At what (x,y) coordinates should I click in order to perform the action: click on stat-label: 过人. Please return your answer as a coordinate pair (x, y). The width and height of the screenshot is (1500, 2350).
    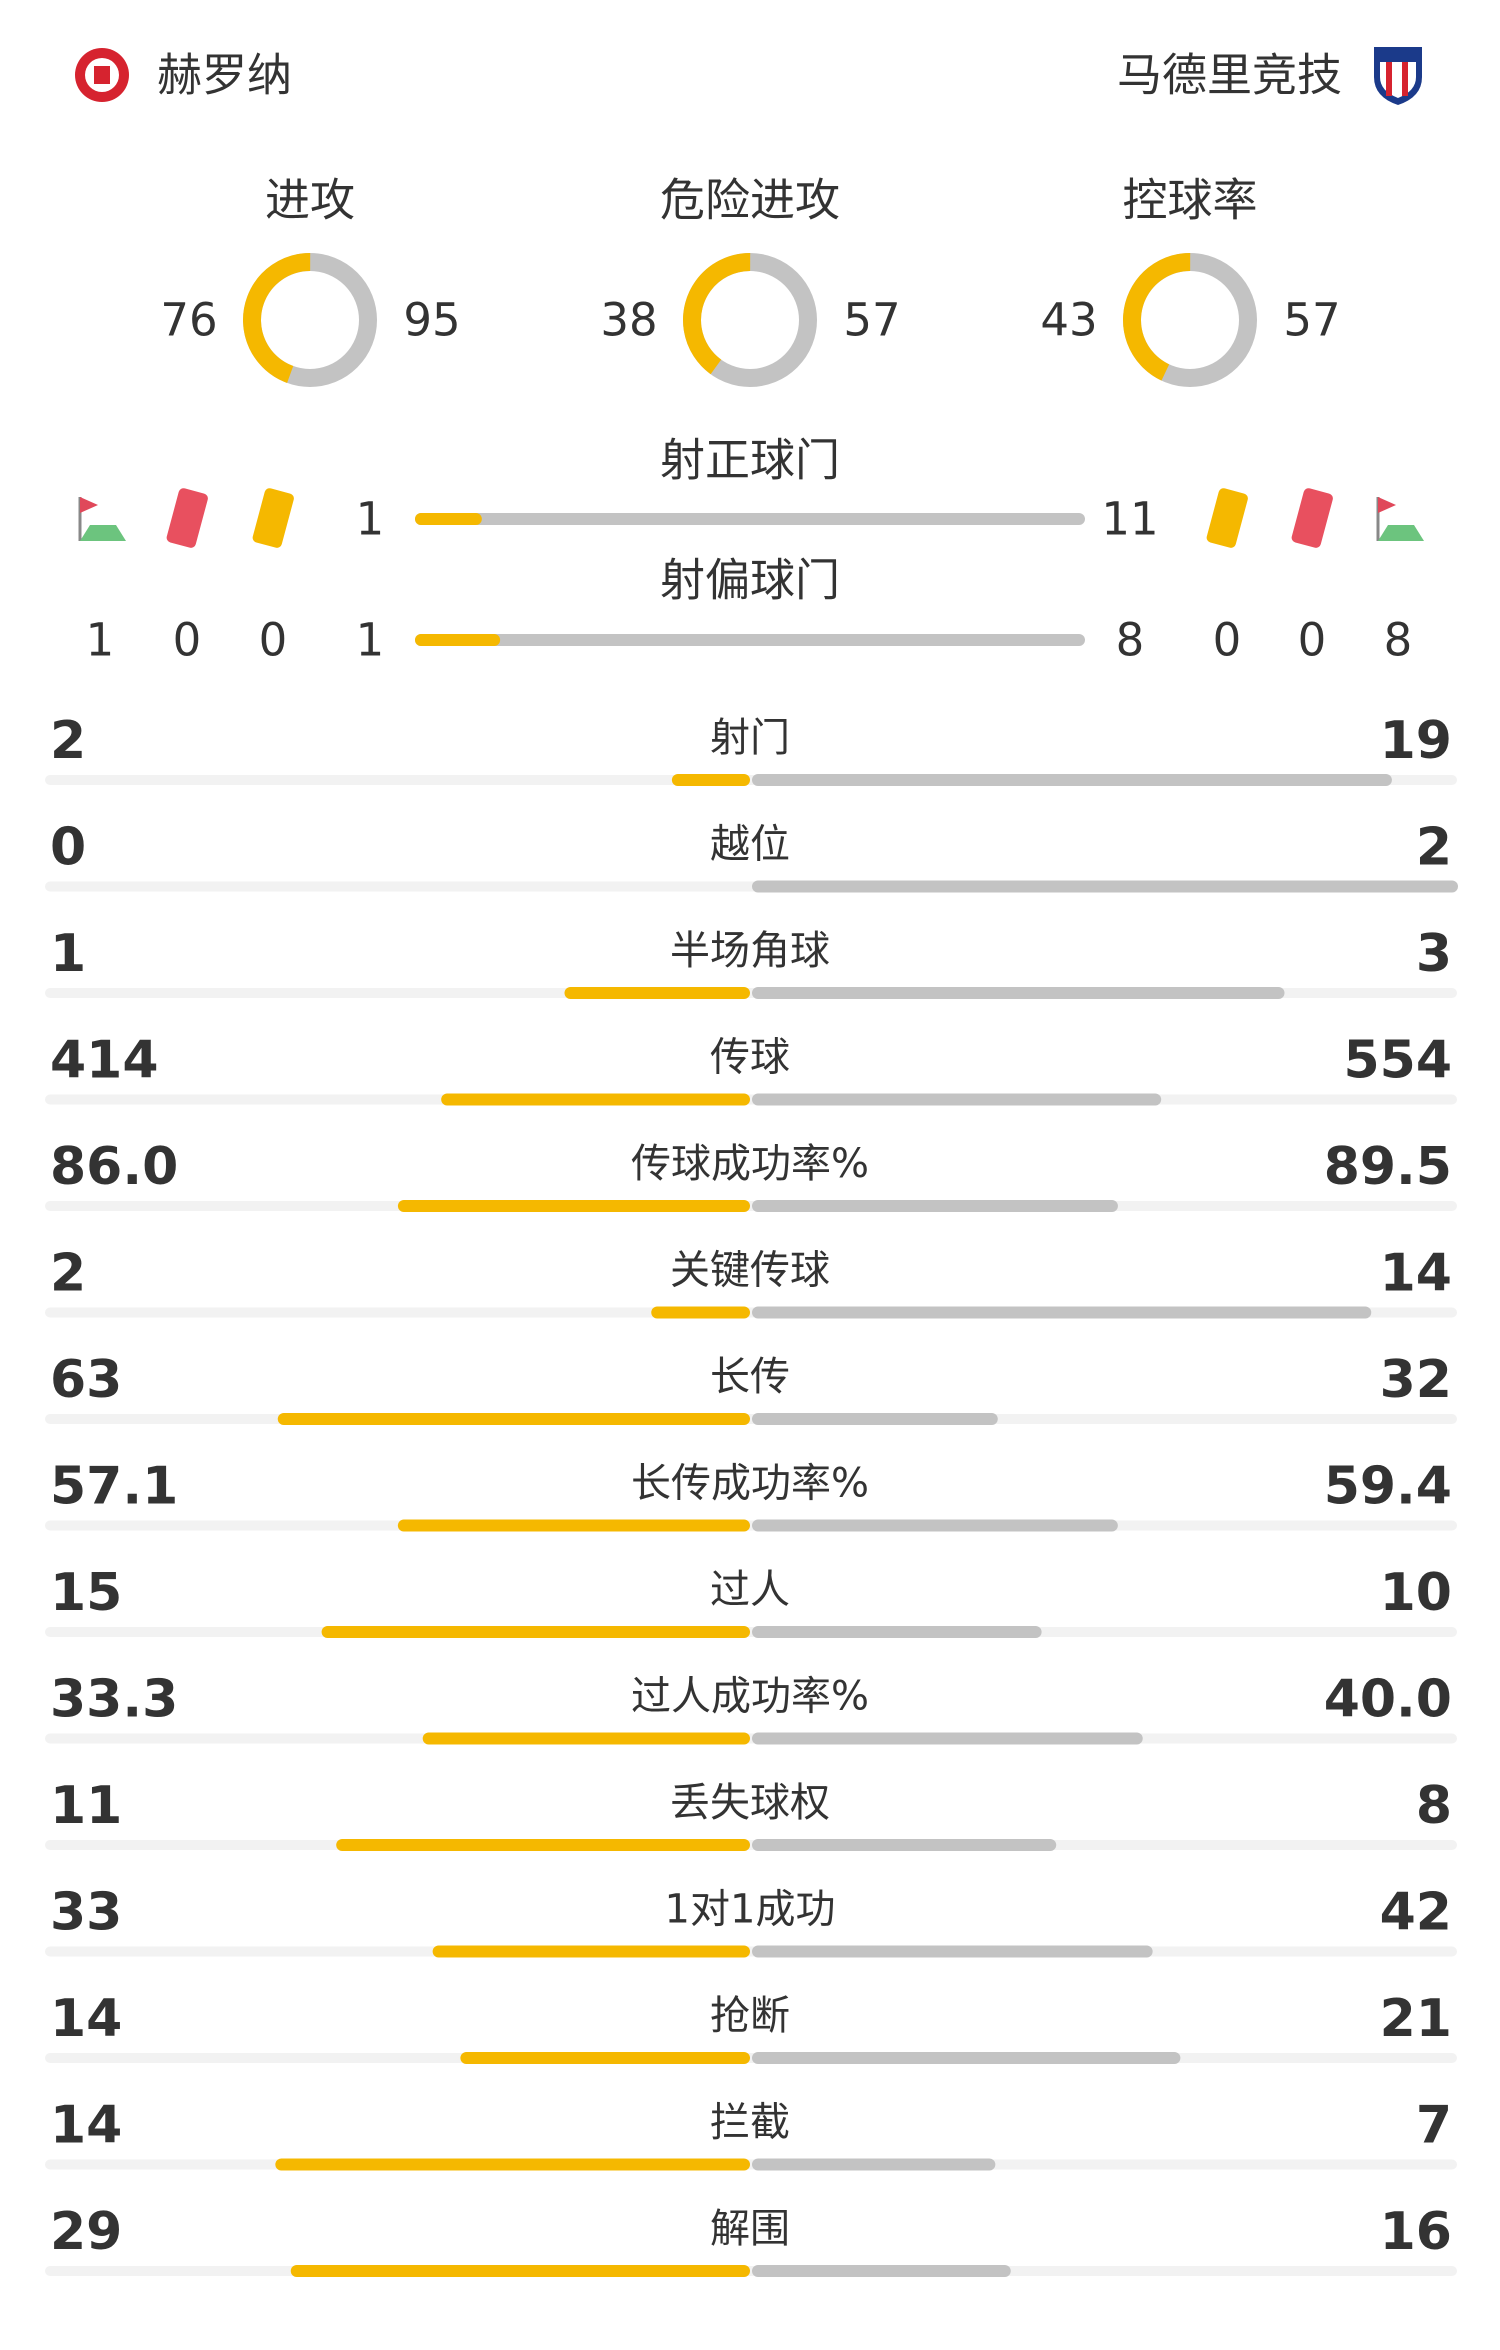
    Looking at the image, I should click on (750, 1590).